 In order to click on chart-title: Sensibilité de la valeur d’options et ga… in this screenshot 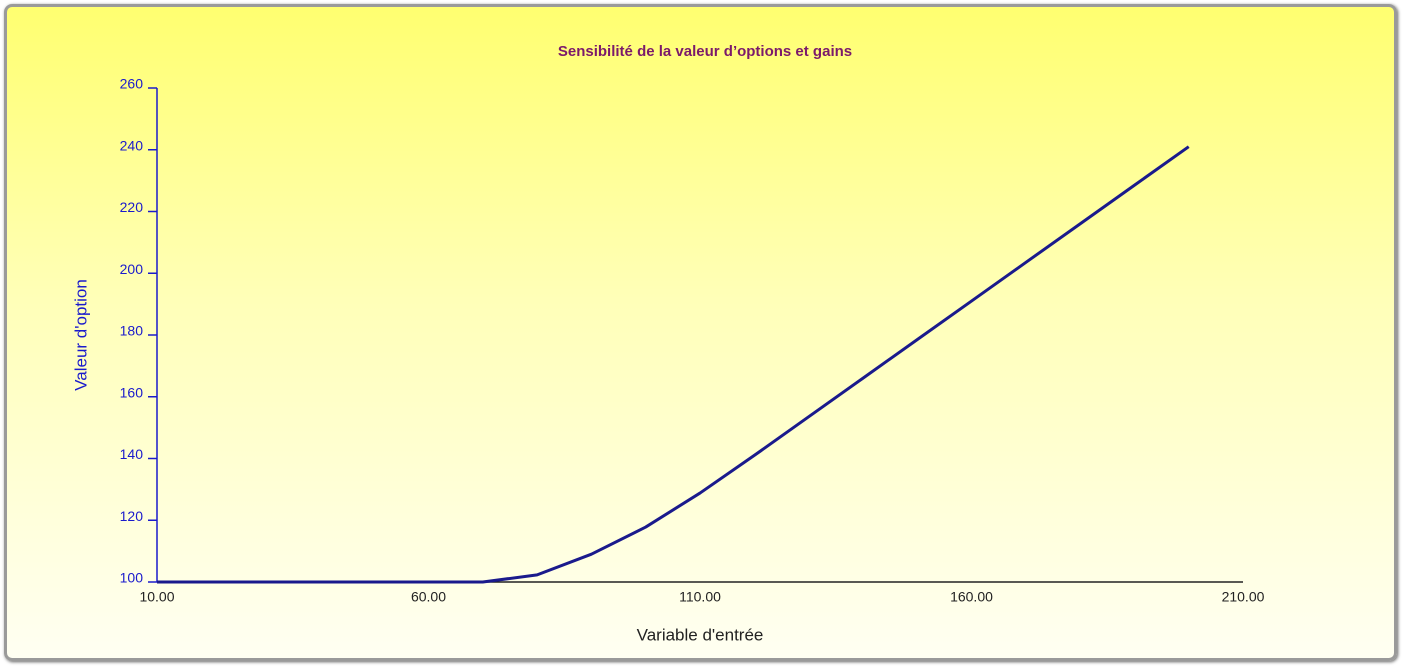, I will do `click(705, 51)`.